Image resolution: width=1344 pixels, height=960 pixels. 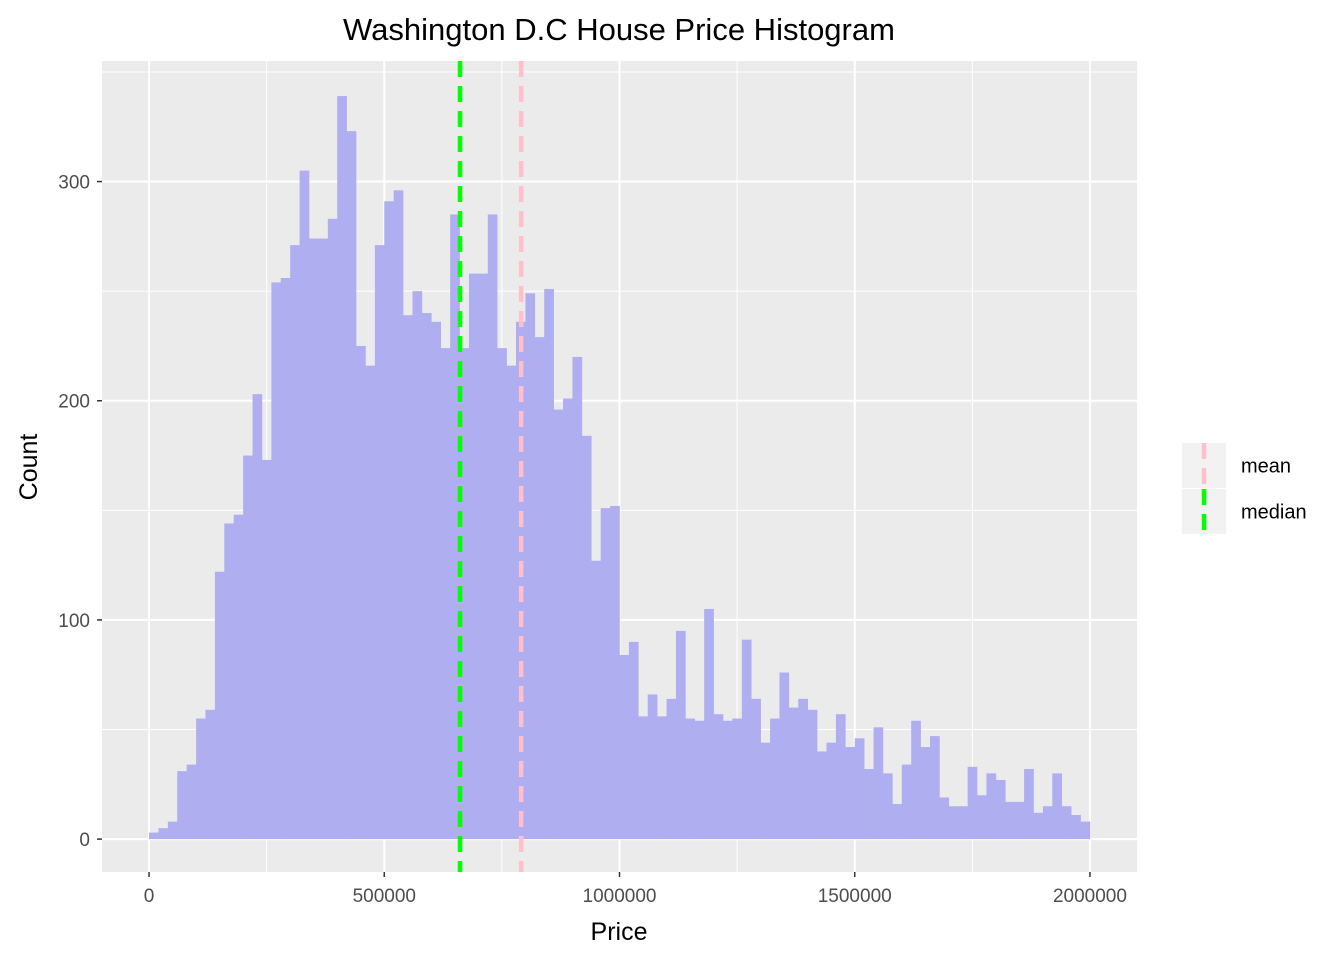 I want to click on x-axis-title: Price, so click(x=619, y=932).